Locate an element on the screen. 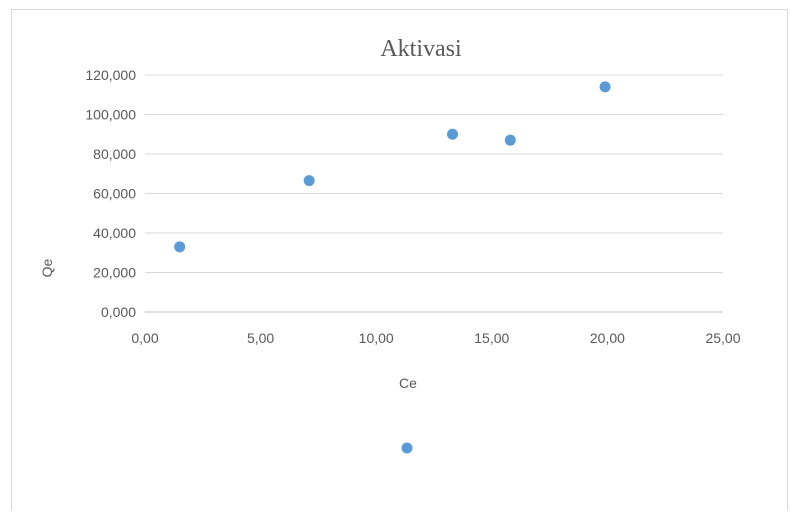 The height and width of the screenshot is (512, 790). x-axis-title: Ce is located at coordinates (408, 383).